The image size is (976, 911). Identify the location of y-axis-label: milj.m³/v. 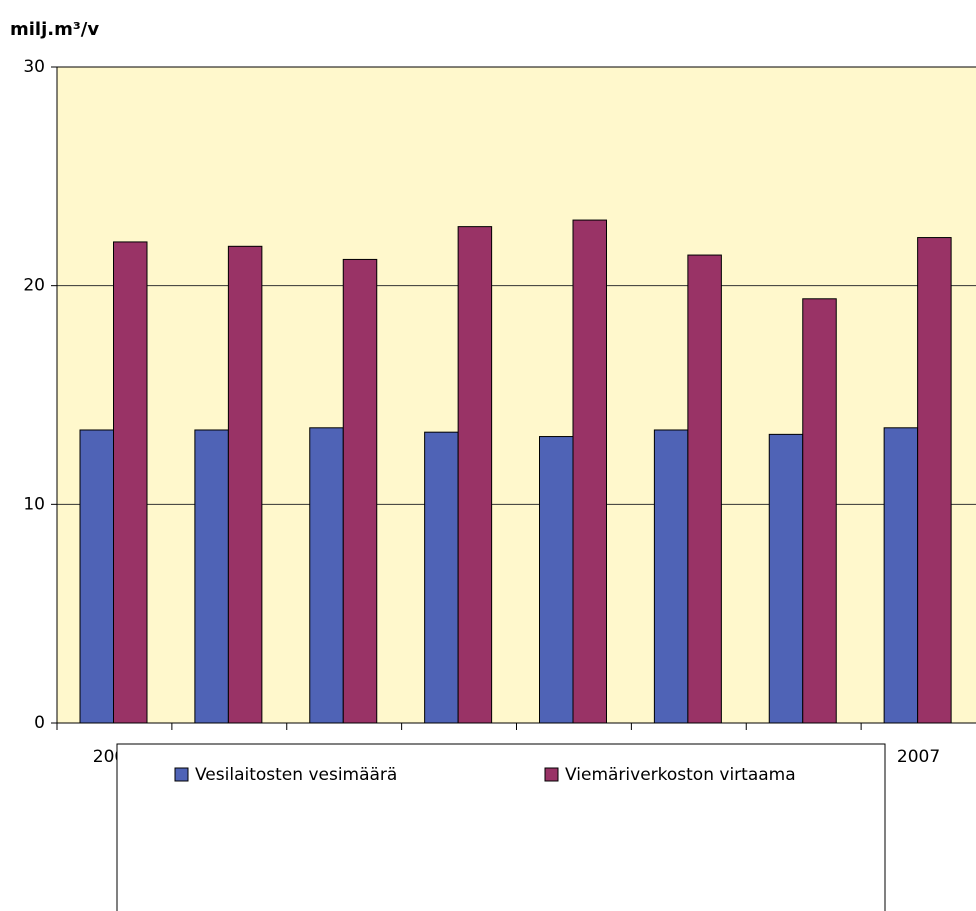
(54, 29).